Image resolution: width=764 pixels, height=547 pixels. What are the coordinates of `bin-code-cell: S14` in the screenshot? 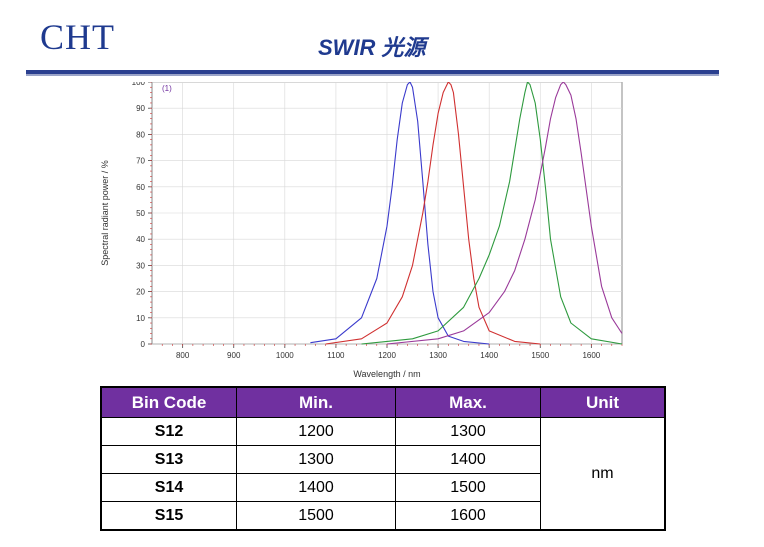 It's located at (168, 487).